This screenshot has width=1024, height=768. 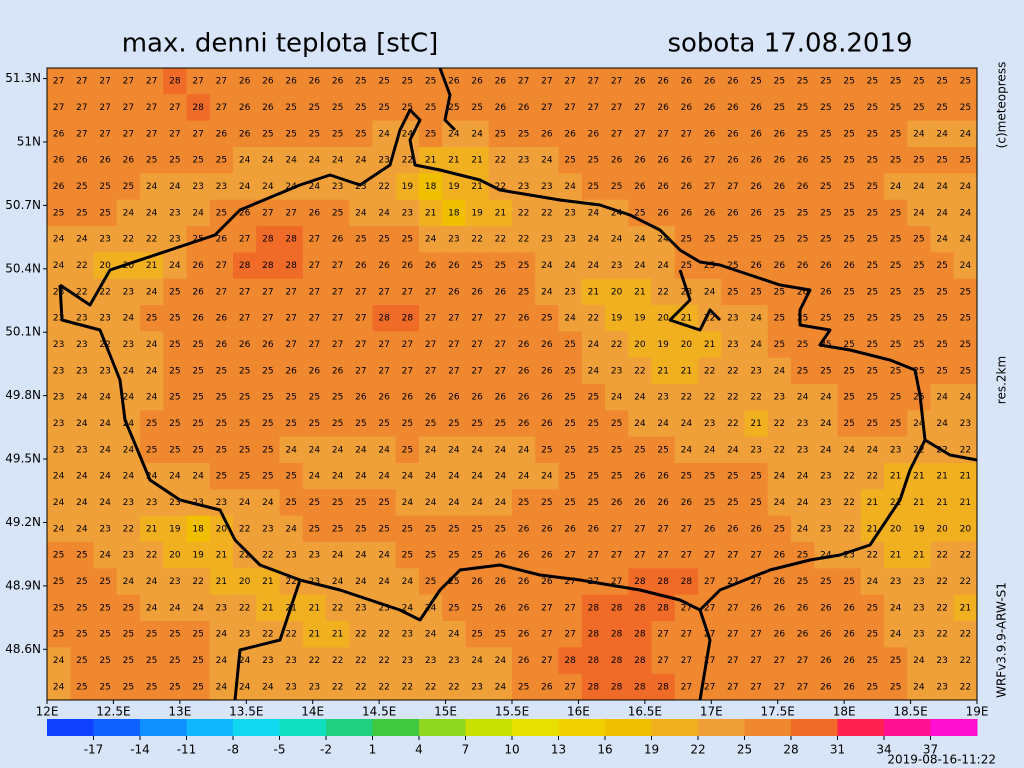 What do you see at coordinates (558, 750) in the screenshot?
I see `colorbar-tick-label: 13` at bounding box center [558, 750].